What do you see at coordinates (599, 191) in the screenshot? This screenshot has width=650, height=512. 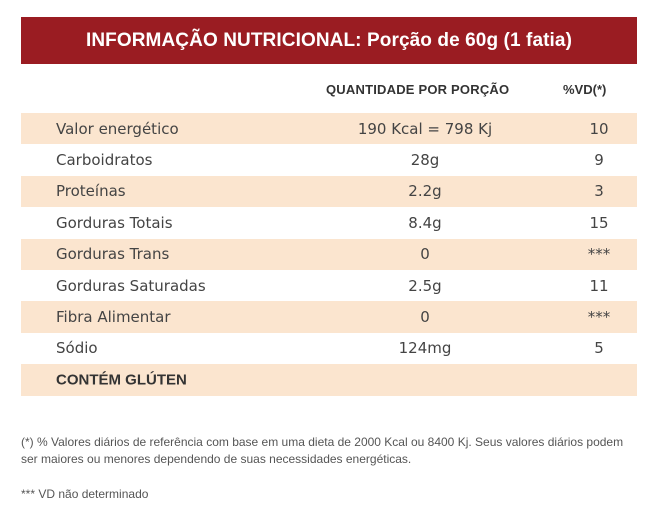 I see `nutrient-vd: 3` at bounding box center [599, 191].